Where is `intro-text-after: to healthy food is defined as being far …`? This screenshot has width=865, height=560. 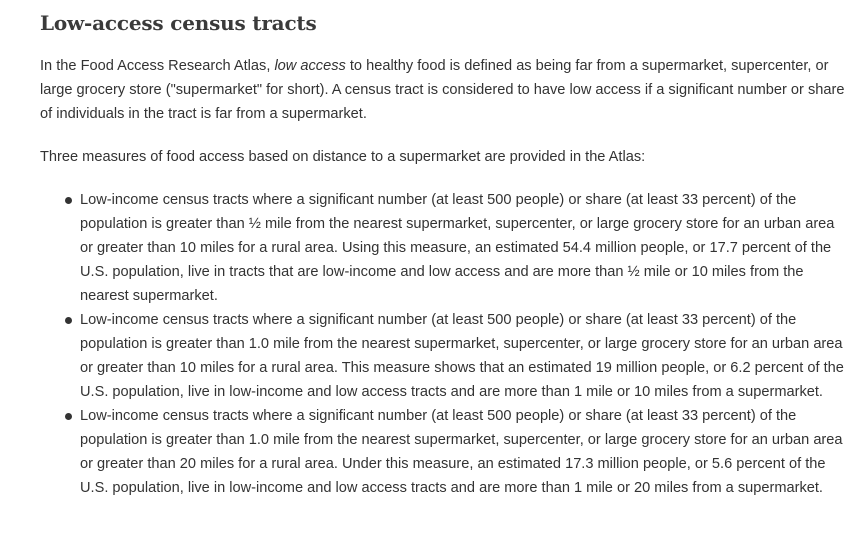
intro-text-after: to healthy food is defined as being far … is located at coordinates (442, 90).